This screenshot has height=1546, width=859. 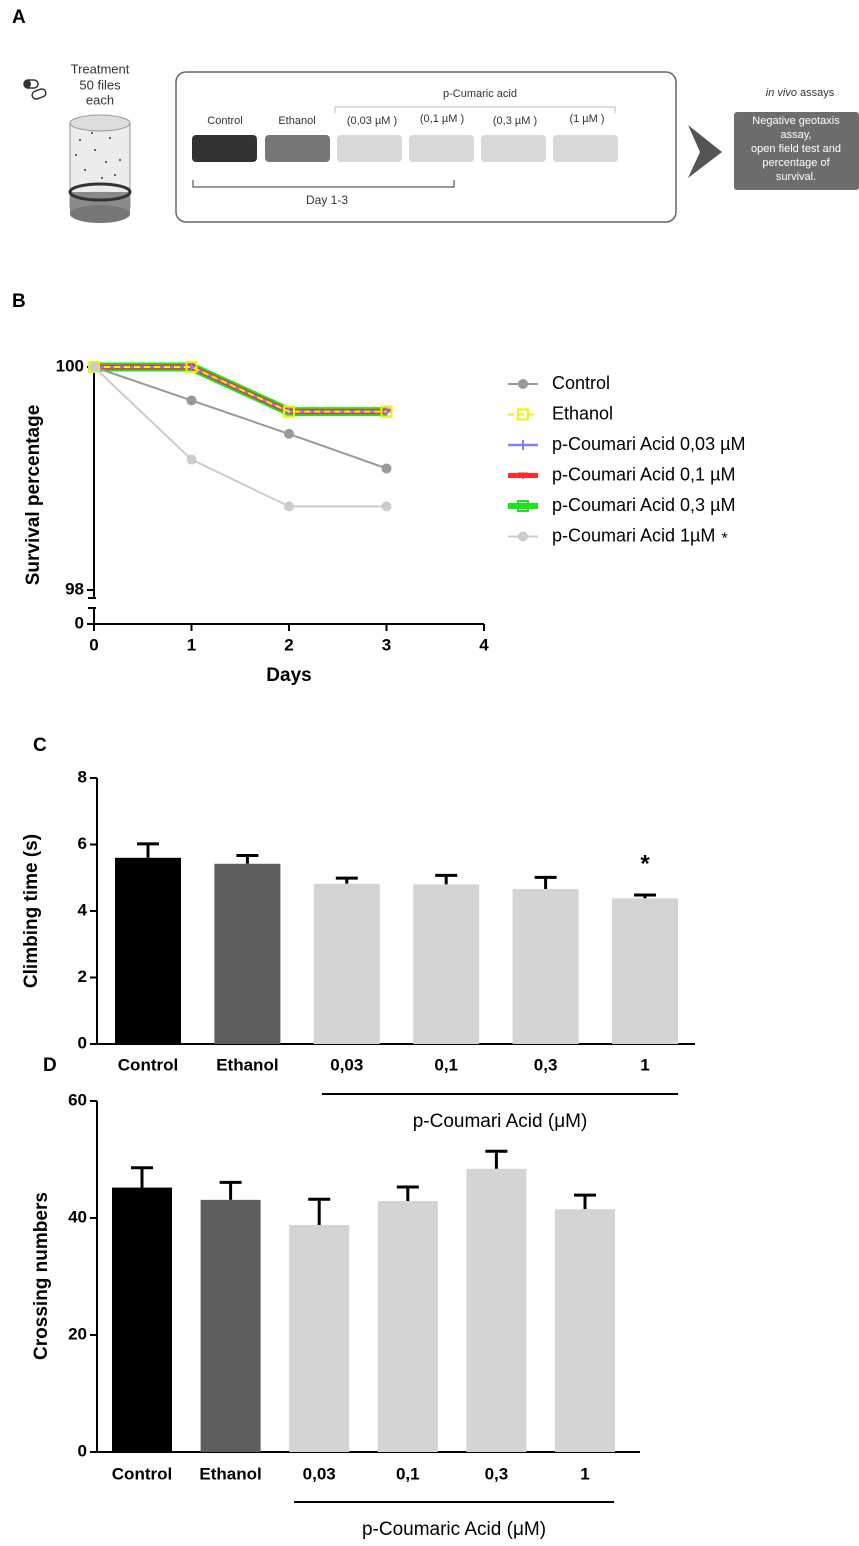 I want to click on legend-label: p-Coumari Acid 0,3 µM, so click(x=643, y=505).